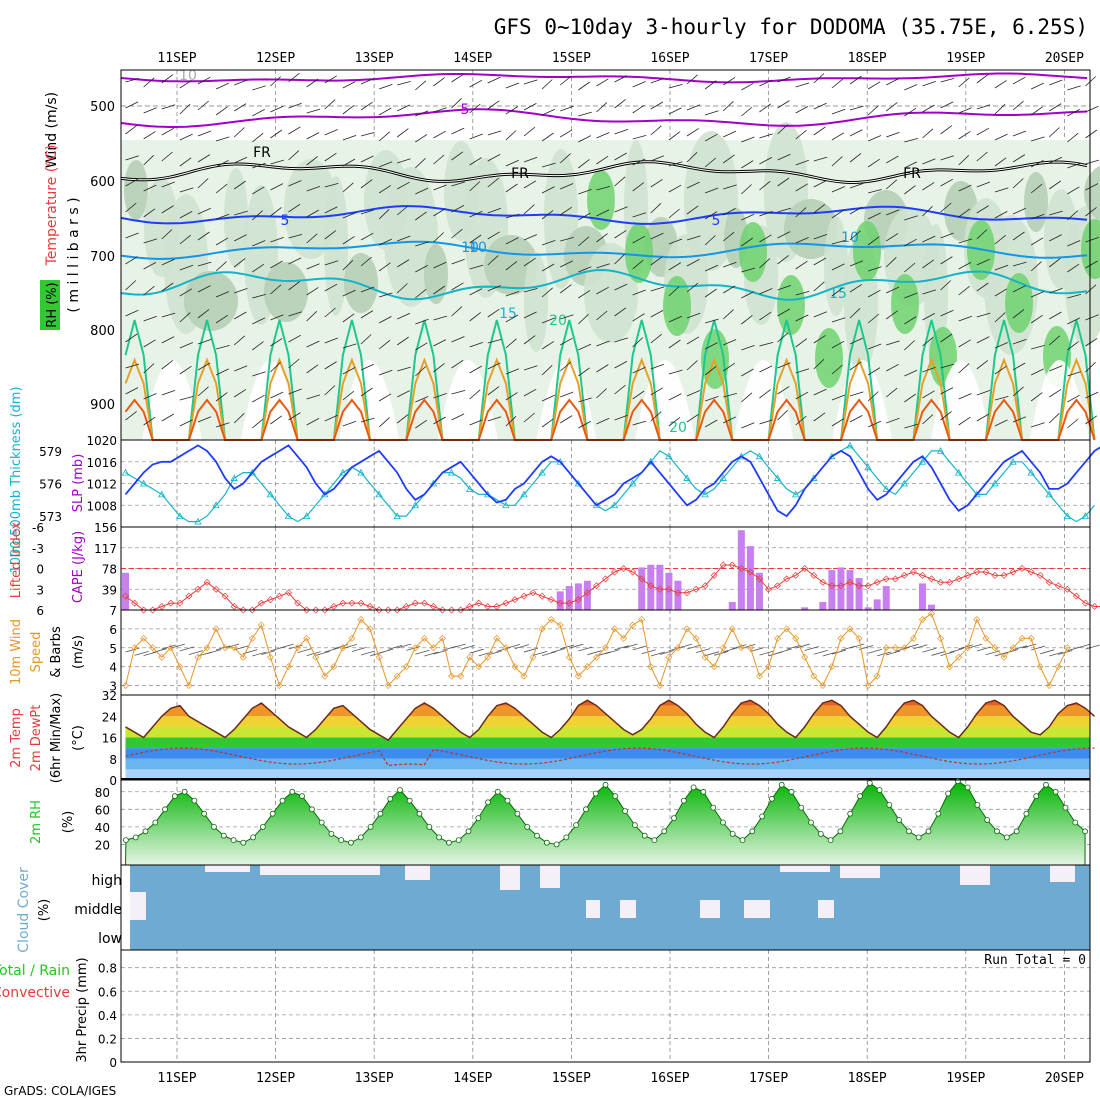 Image resolution: width=1100 pixels, height=1100 pixels. I want to click on cape-bar, so click(560, 600).